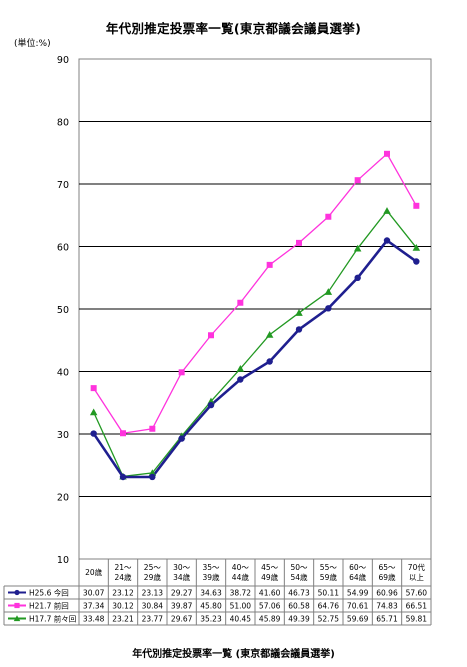 The height and width of the screenshot is (667, 467). I want to click on data-label: 60.58, so click(299, 606).